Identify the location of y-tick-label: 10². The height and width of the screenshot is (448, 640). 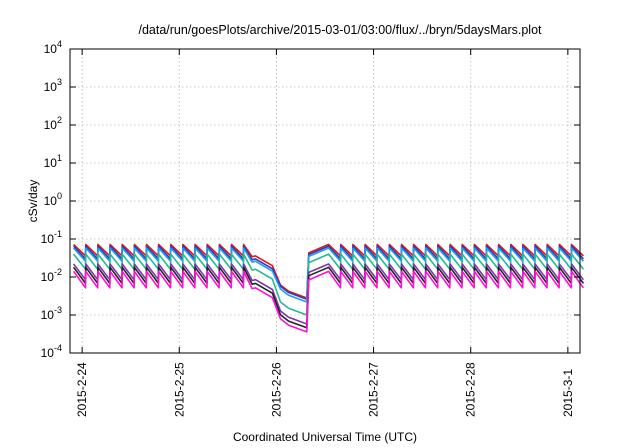
(53, 123).